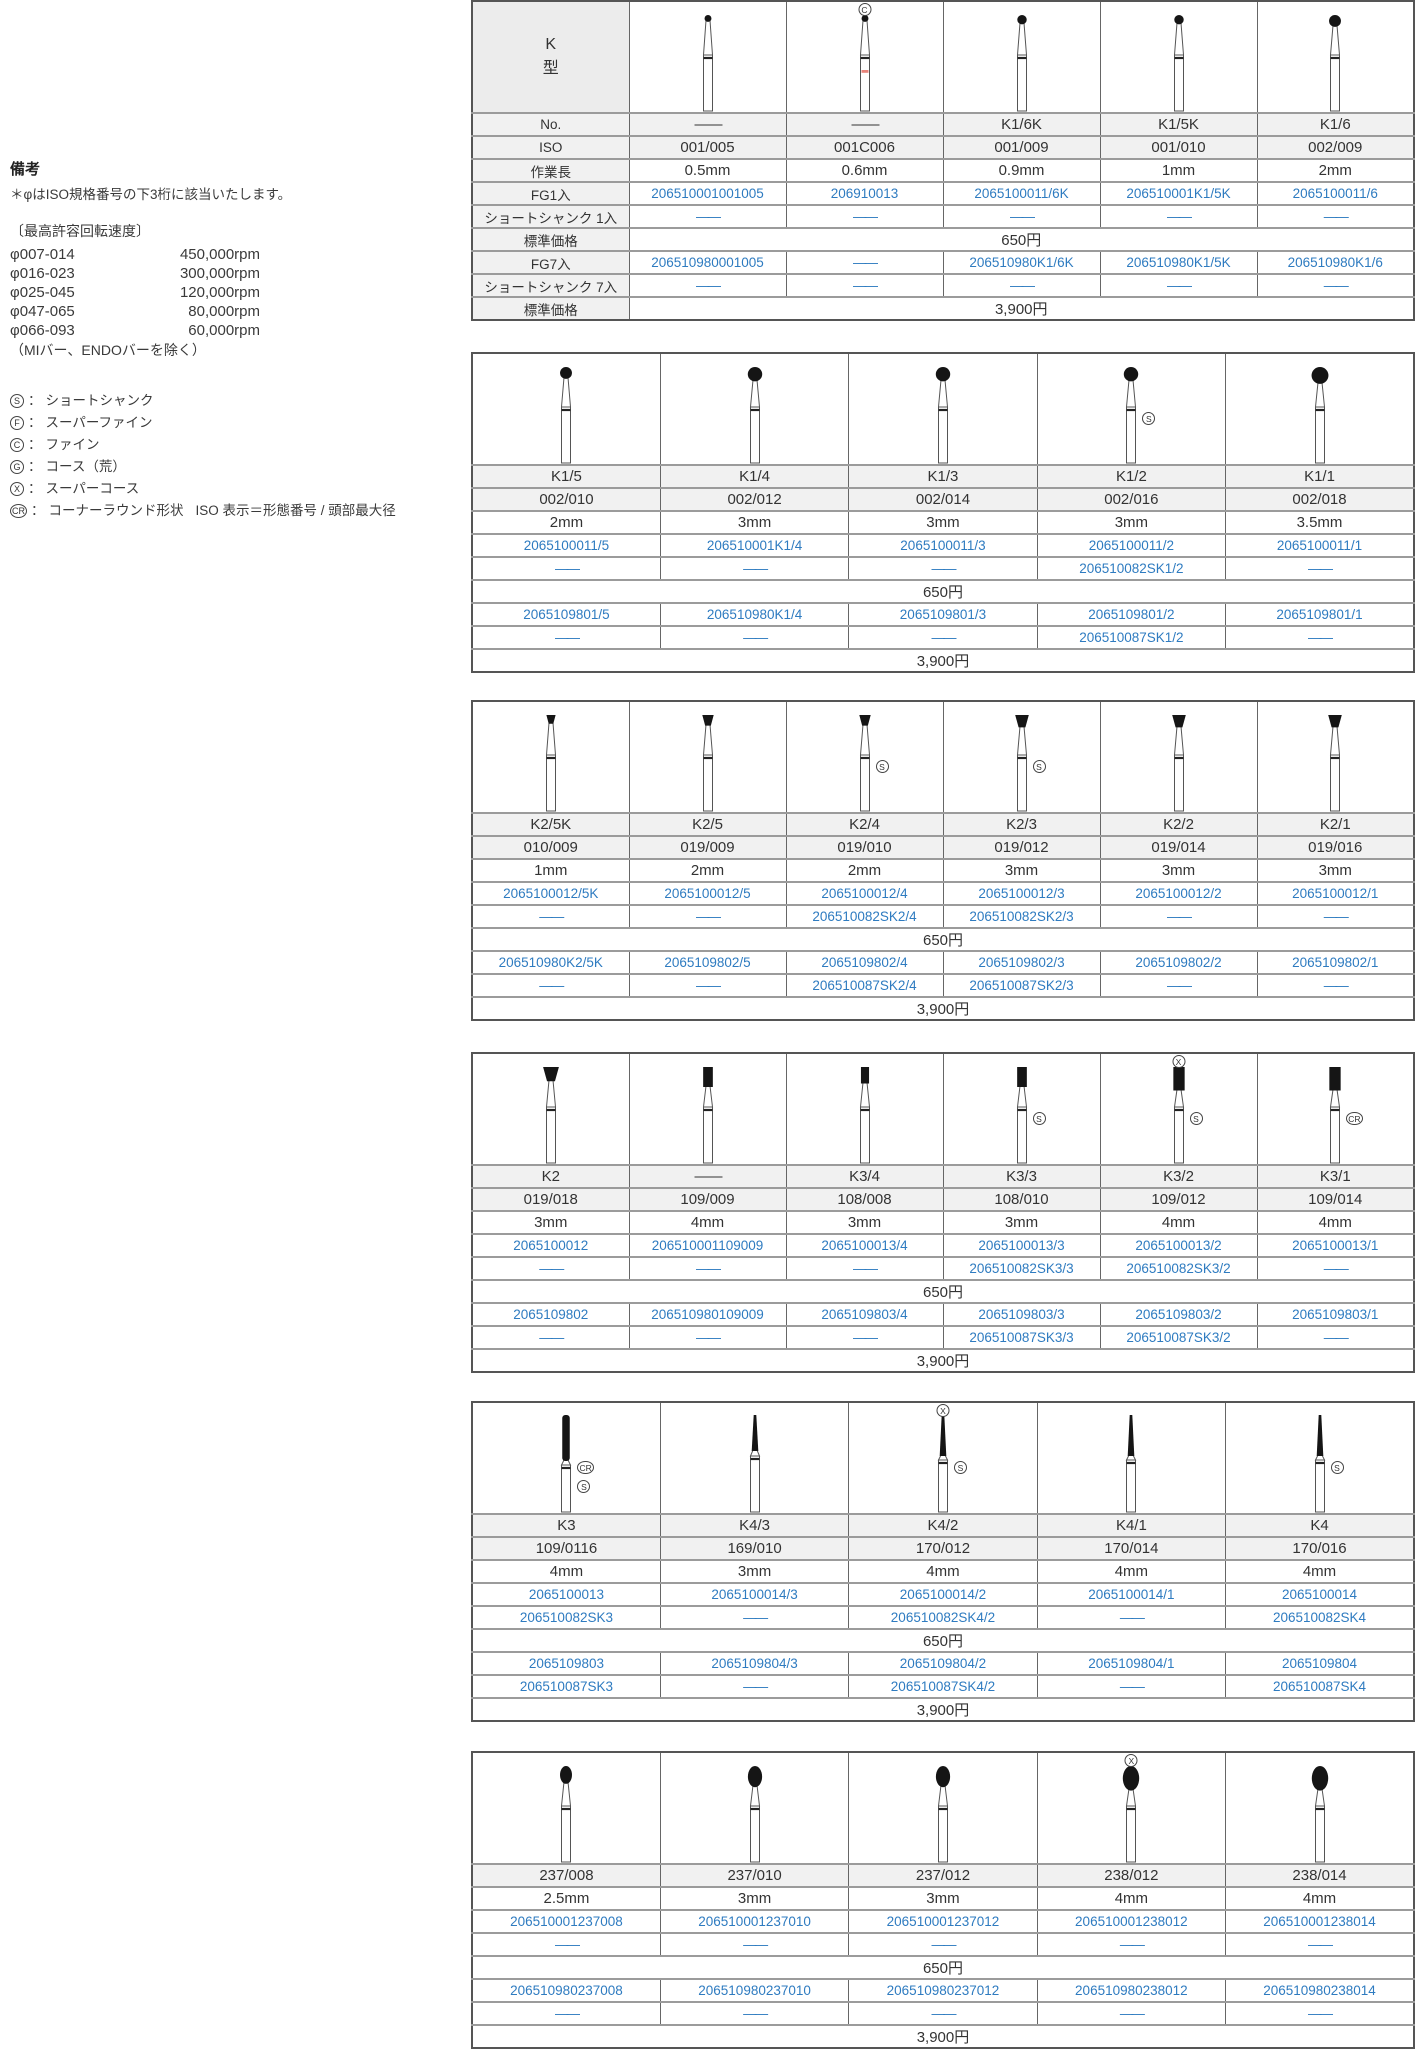 This screenshot has width=1418, height=2072. Describe the element at coordinates (1021, 1268) in the screenshot. I see `k-table-4-col4-ss1: 206510082SK3/3` at that location.